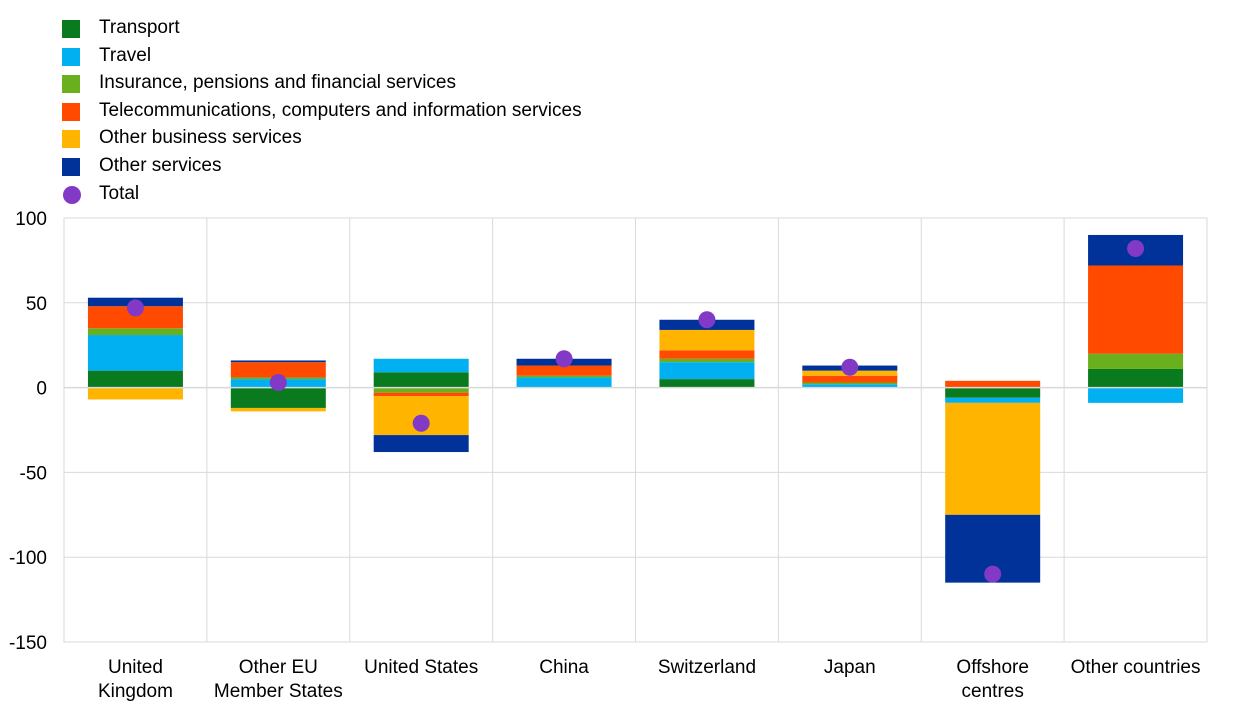  Describe the element at coordinates (278, 691) in the screenshot. I see `x-tick-label: Member States` at that location.